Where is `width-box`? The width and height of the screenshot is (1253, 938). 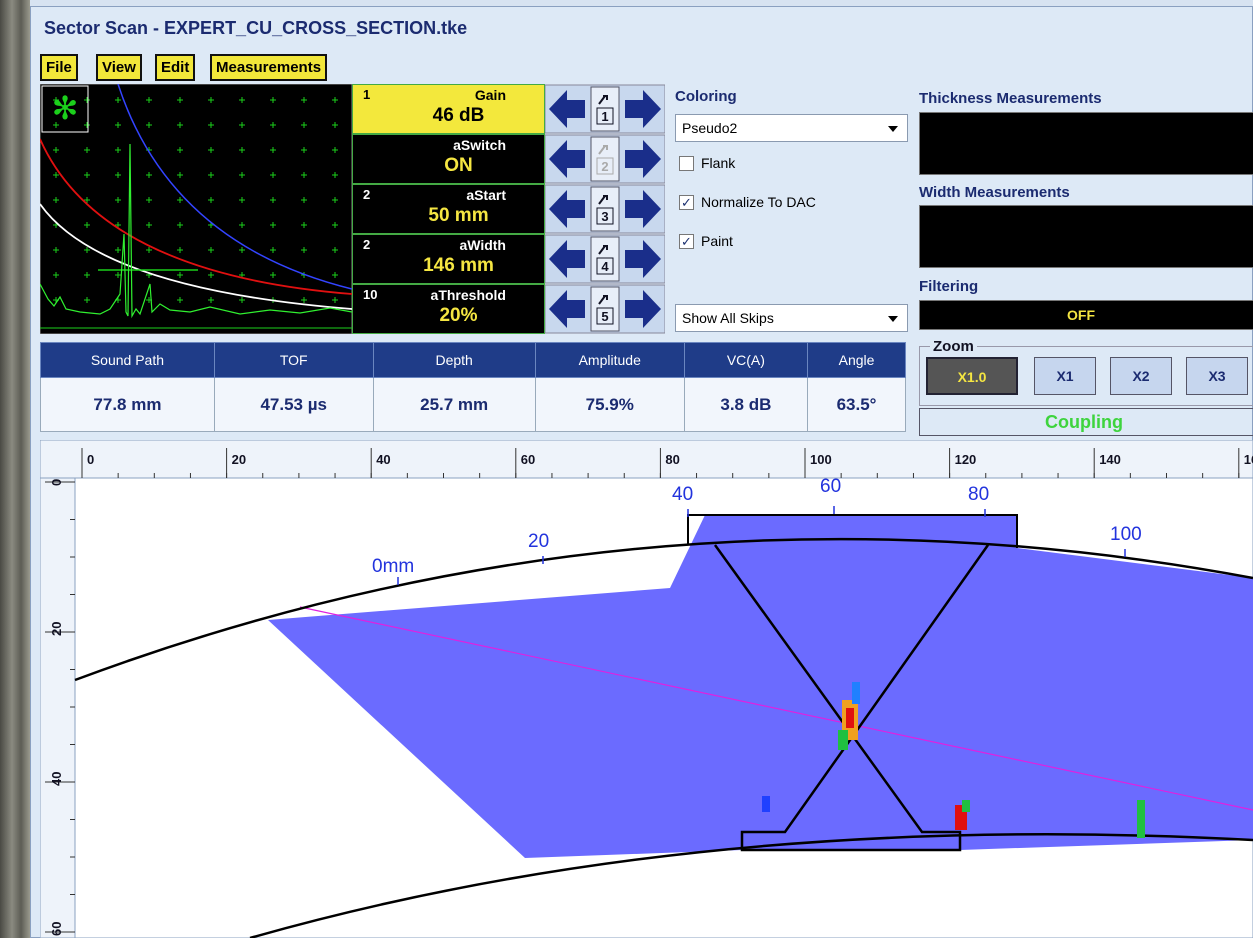 width-box is located at coordinates (1086, 236).